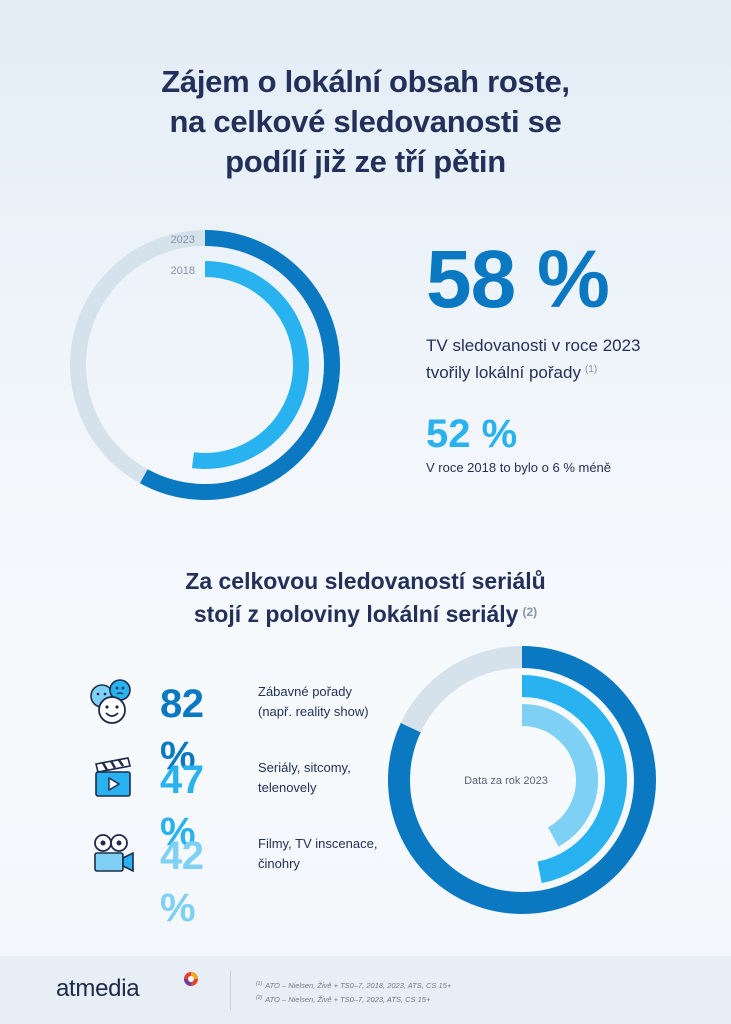  What do you see at coordinates (259, 984) in the screenshot?
I see `reference-1-num: (1)` at bounding box center [259, 984].